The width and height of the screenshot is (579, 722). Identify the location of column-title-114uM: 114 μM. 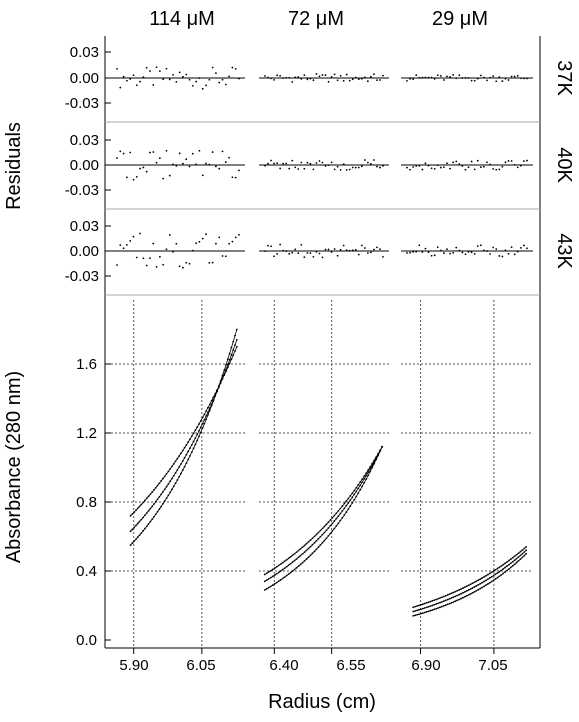
(182, 19).